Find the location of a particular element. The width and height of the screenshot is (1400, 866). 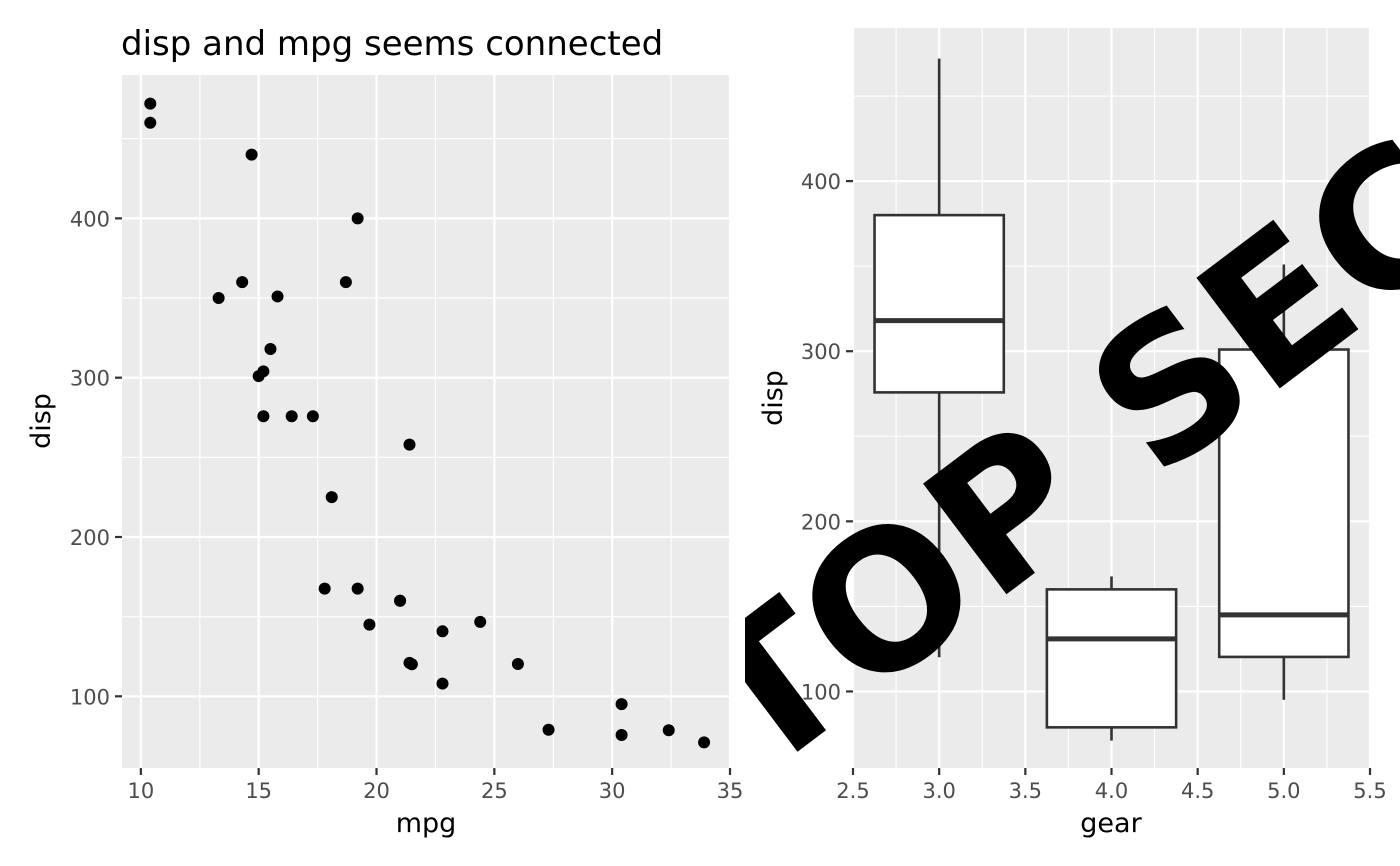

x-tick-label: 4.5 is located at coordinates (1197, 791).